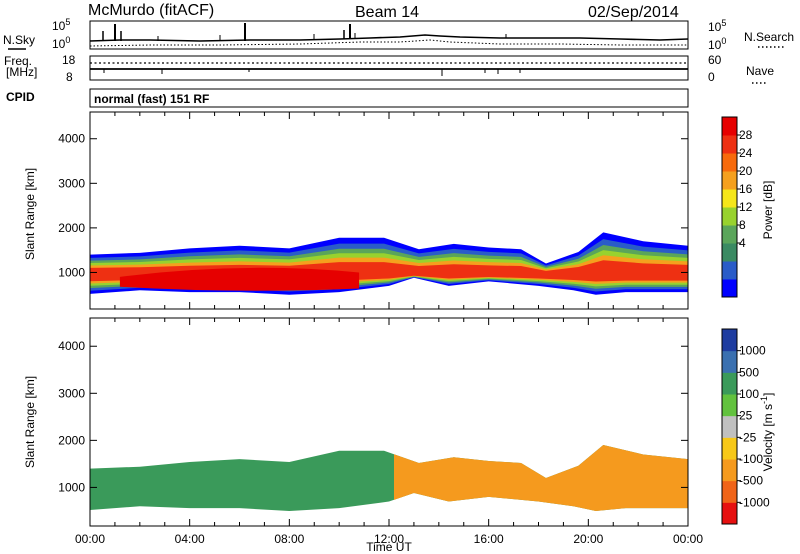  What do you see at coordinates (389, 68) in the screenshot?
I see `freq-panel` at bounding box center [389, 68].